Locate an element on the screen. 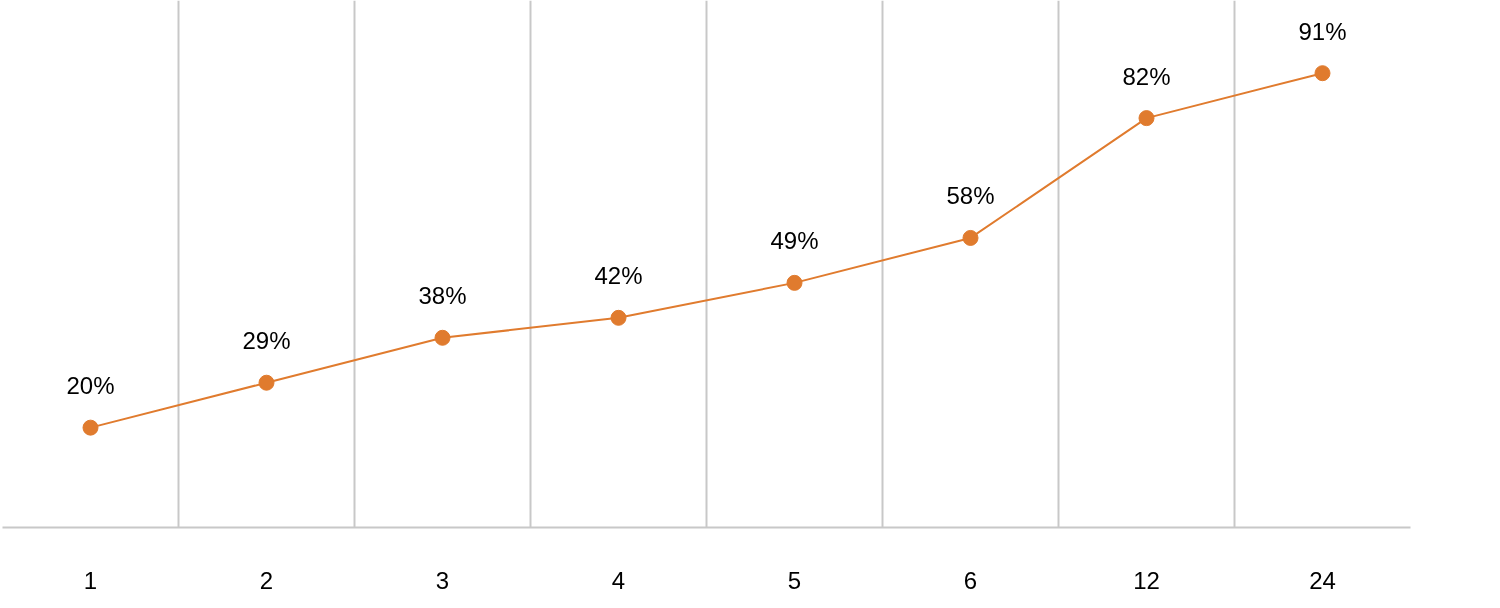  data-label: 49% is located at coordinates (794, 241).